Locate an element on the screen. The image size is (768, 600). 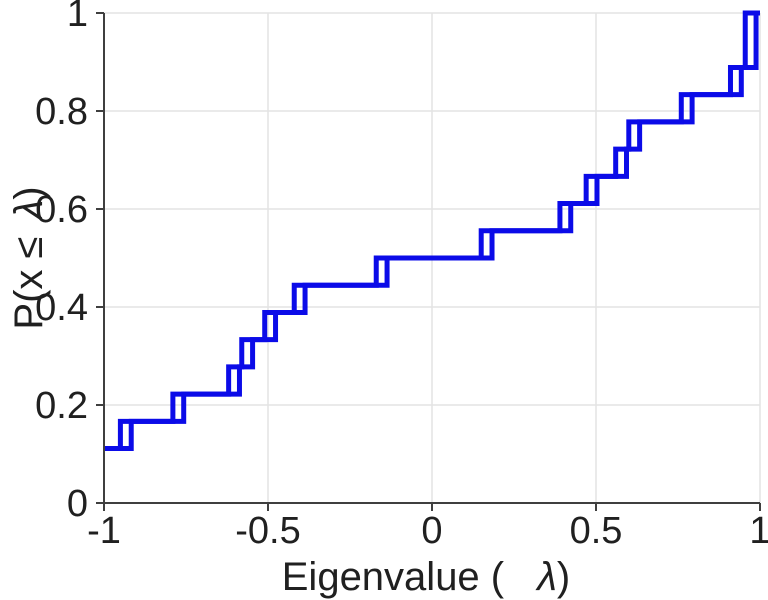
x-tick-label: 0.5 is located at coordinates (596, 531).